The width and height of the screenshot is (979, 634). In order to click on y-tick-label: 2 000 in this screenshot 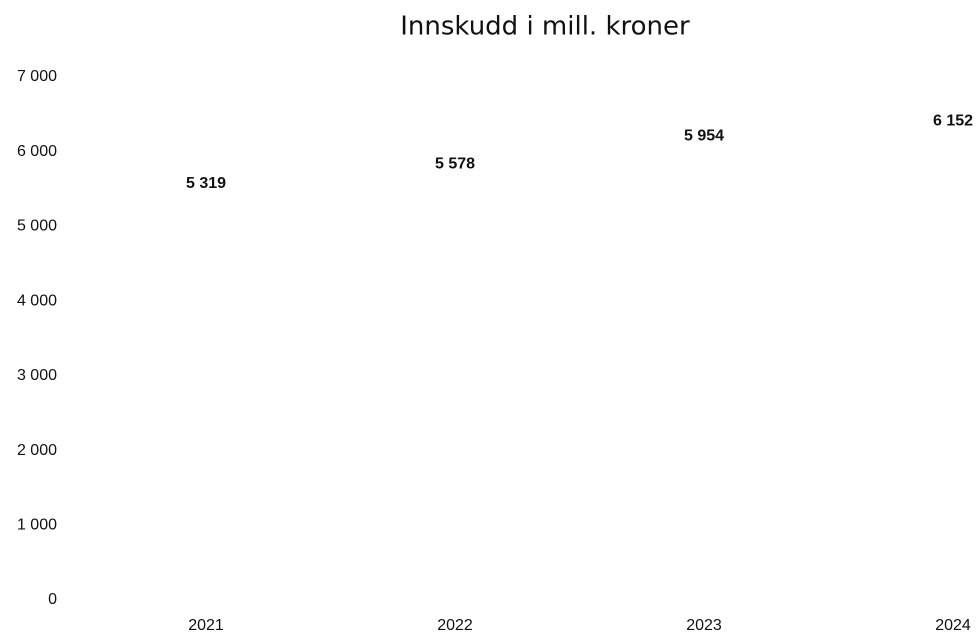, I will do `click(37, 450)`.